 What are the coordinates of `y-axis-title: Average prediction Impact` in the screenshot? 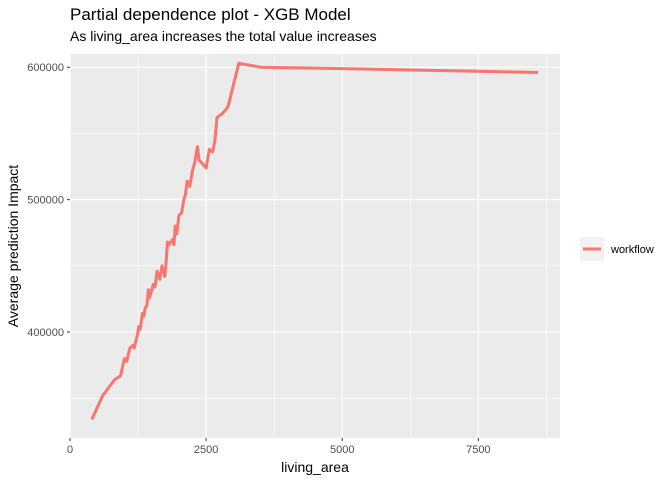 It's located at (13, 246).